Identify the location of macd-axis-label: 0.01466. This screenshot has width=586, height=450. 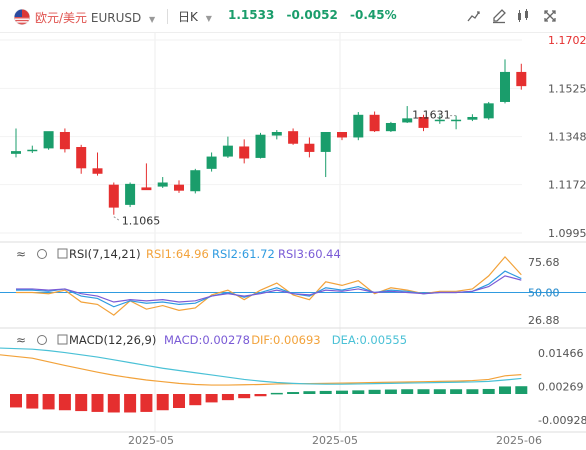
(561, 353).